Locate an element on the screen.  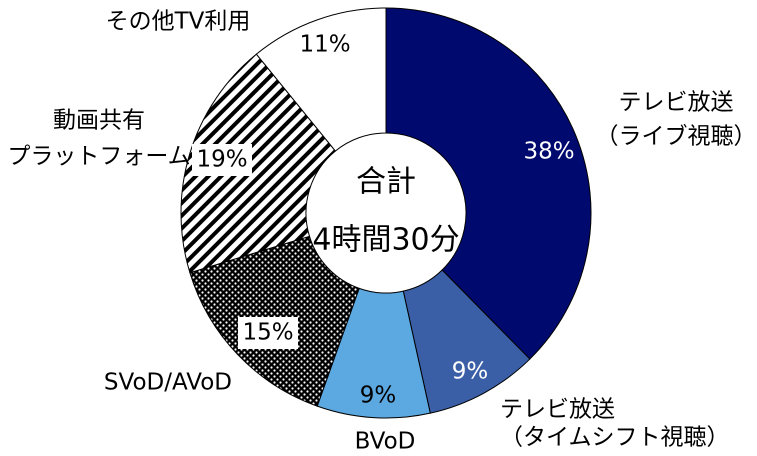
value-label: 19% is located at coordinates (221, 160).